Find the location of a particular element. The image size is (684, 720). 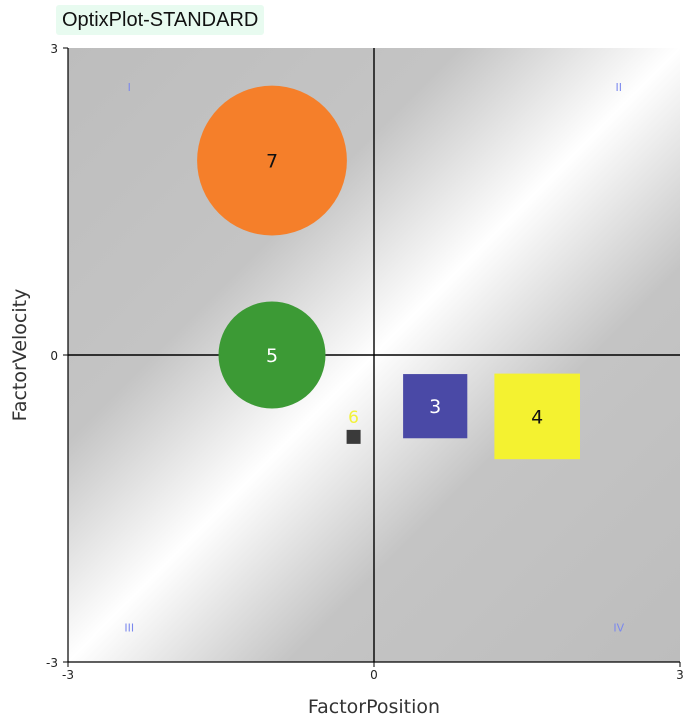

point-label-6: 6 is located at coordinates (353, 418).